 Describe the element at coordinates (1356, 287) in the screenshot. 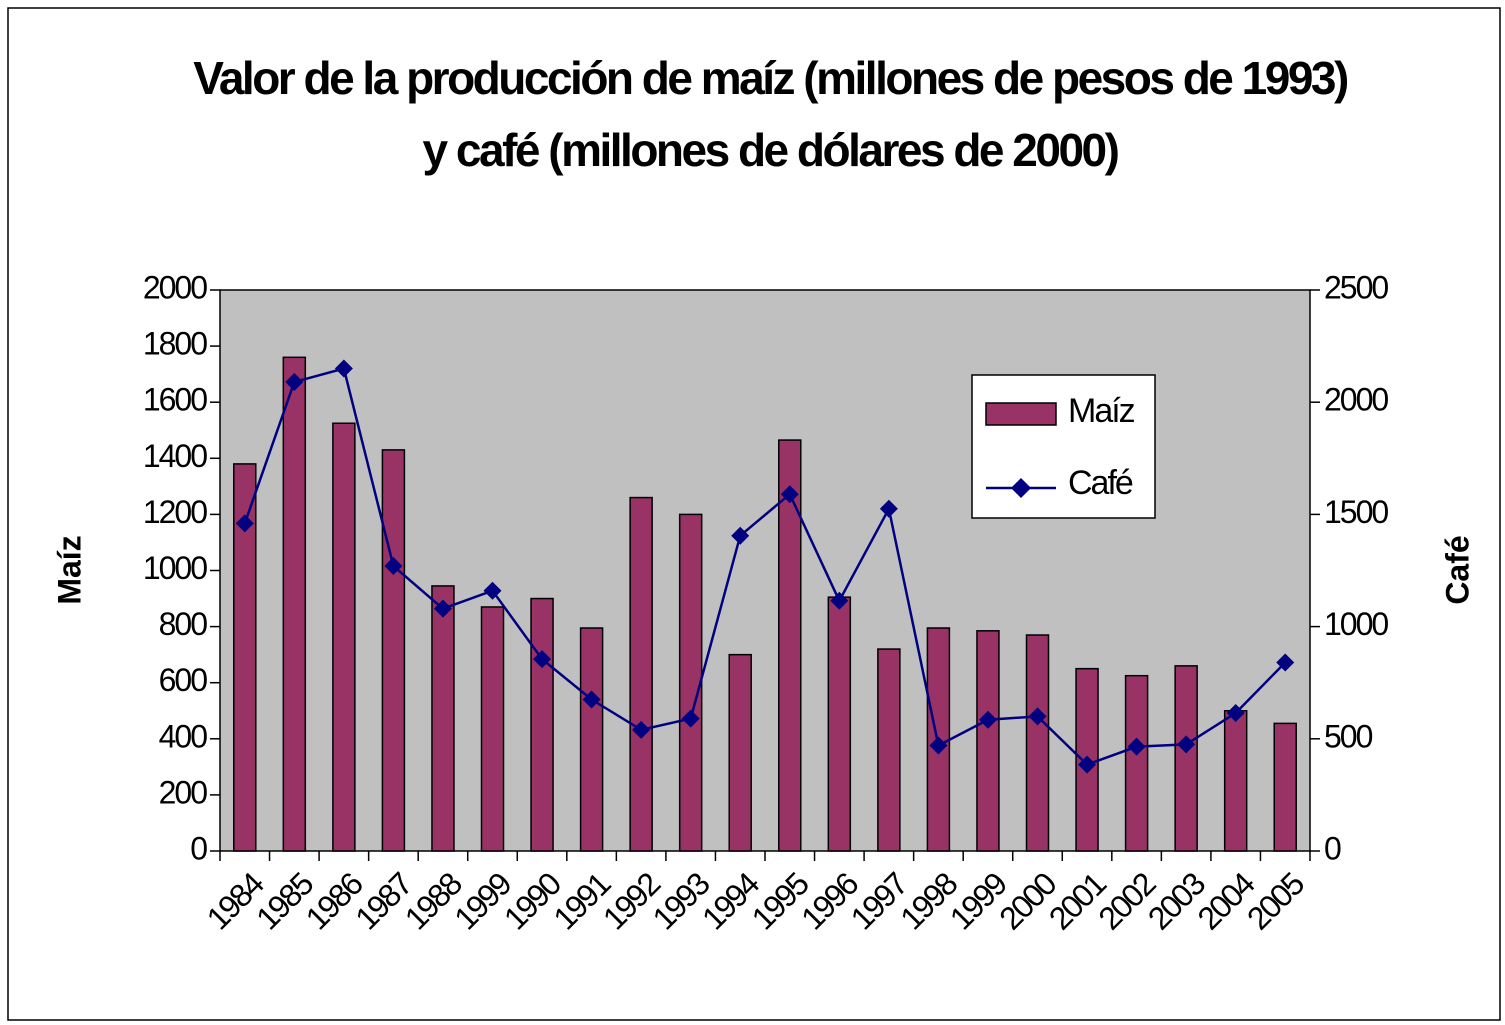

I see `y2-tick-label: 2500` at that location.